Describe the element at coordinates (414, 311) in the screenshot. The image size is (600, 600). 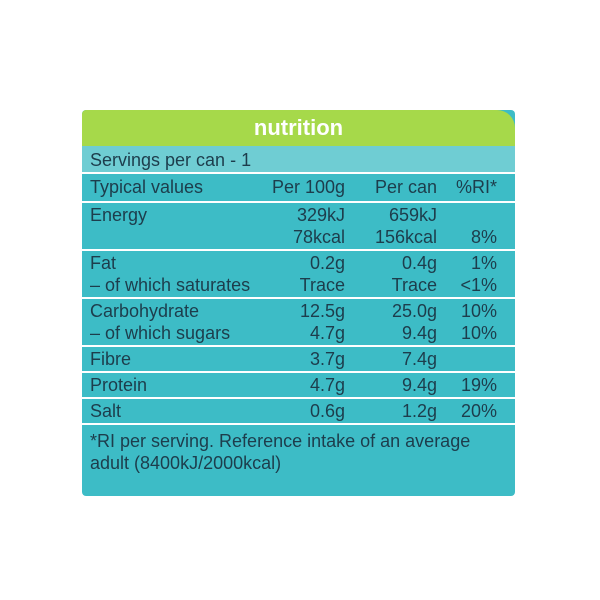
I see `cell: 25.0g` at that location.